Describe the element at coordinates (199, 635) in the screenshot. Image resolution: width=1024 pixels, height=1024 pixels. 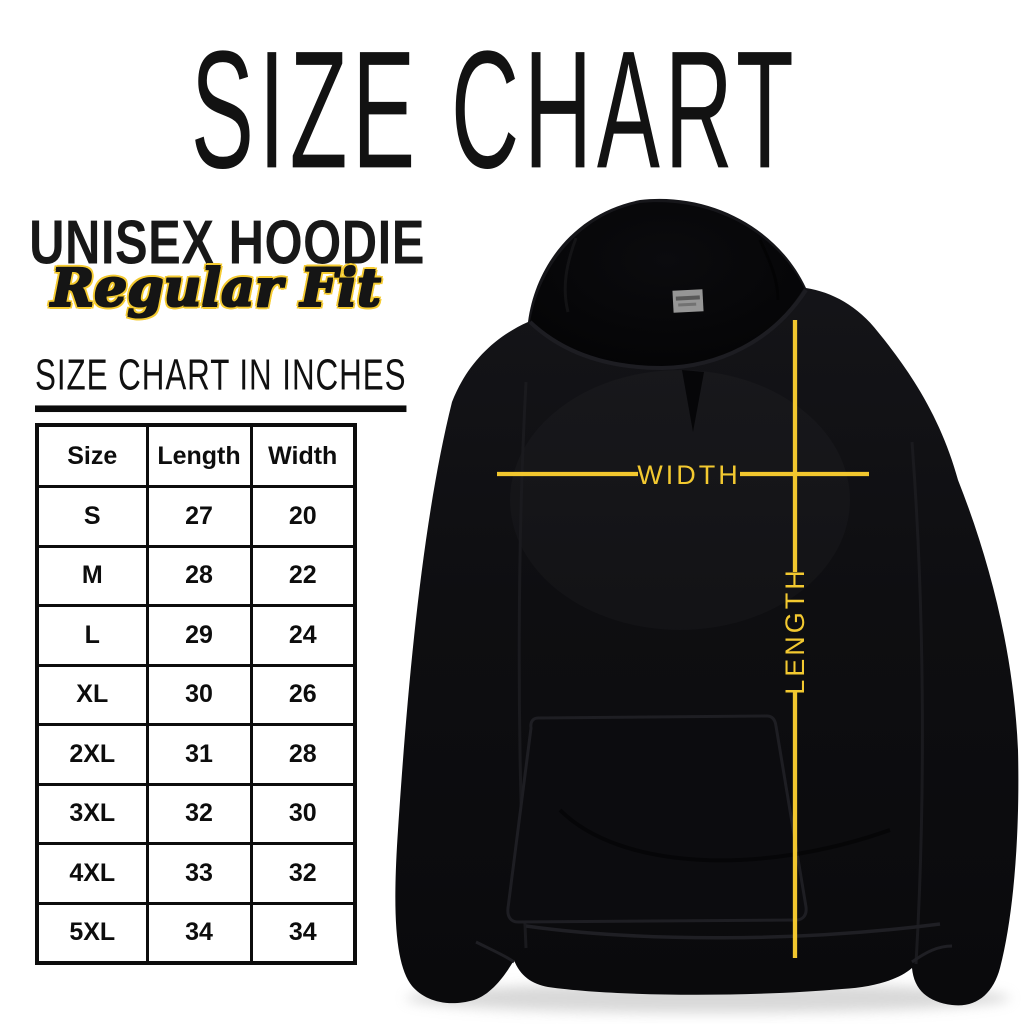
I see `length-cell: 29` at that location.